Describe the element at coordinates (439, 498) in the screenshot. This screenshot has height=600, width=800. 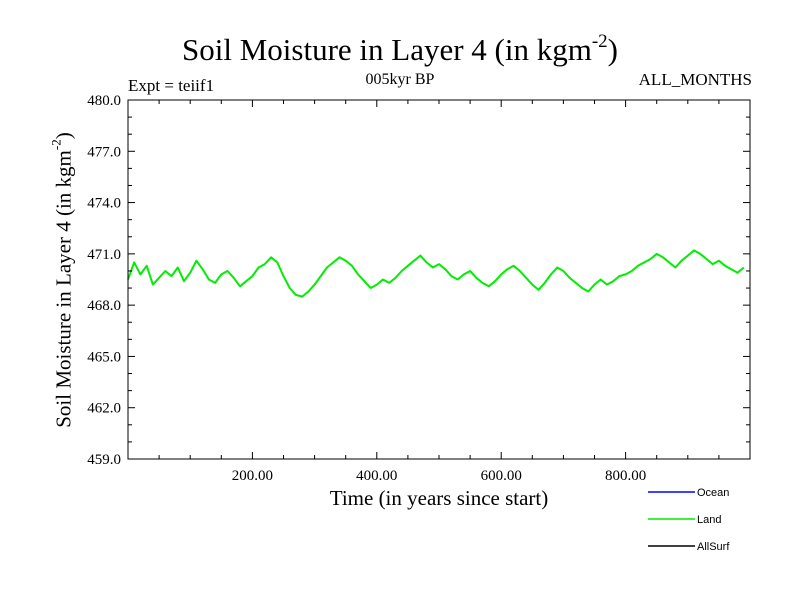
I see `x-axis-label: Time (in years since start)` at that location.